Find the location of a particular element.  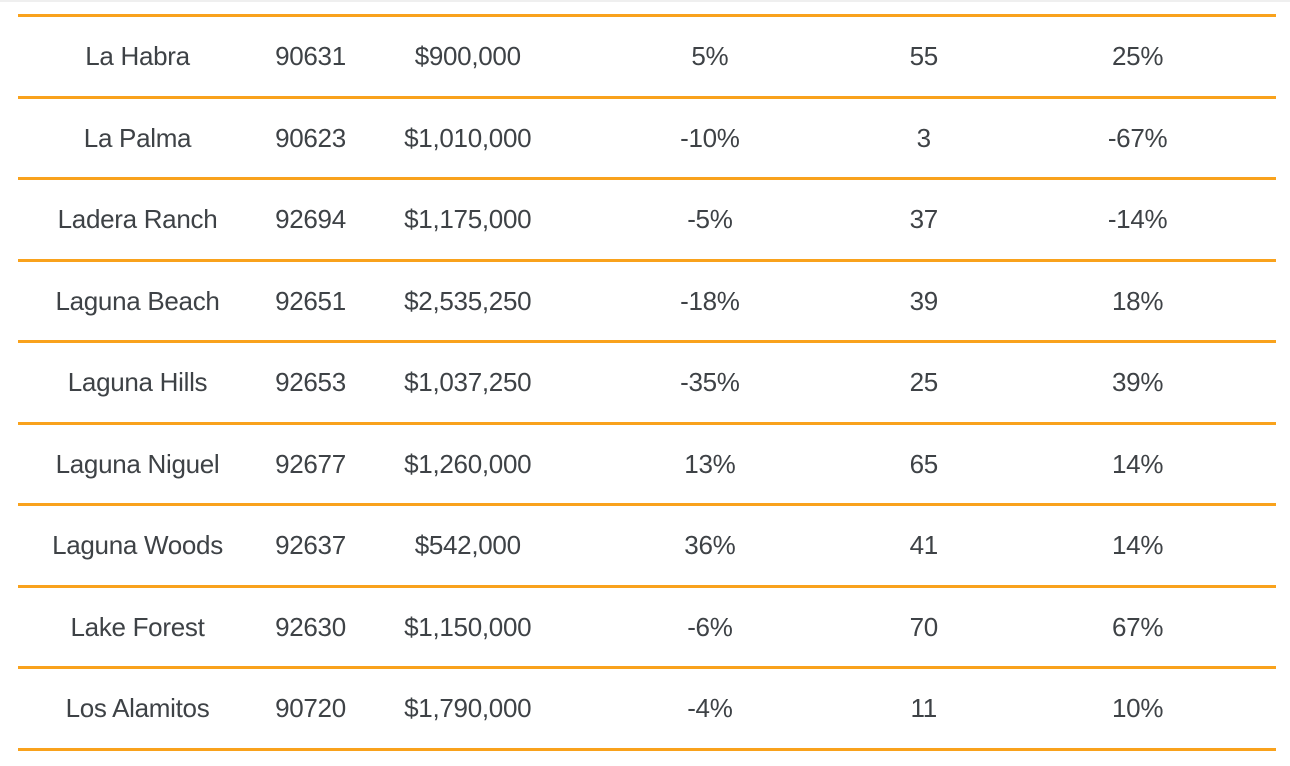

city-cell: Ladera Ranch is located at coordinates (137, 219).